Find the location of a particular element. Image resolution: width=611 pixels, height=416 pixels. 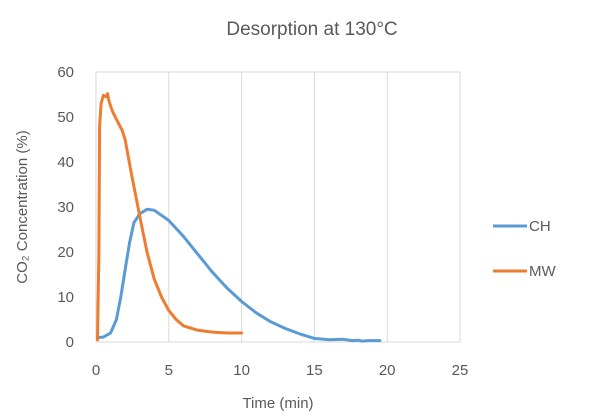

y-tick-label: 40 is located at coordinates (65, 162).